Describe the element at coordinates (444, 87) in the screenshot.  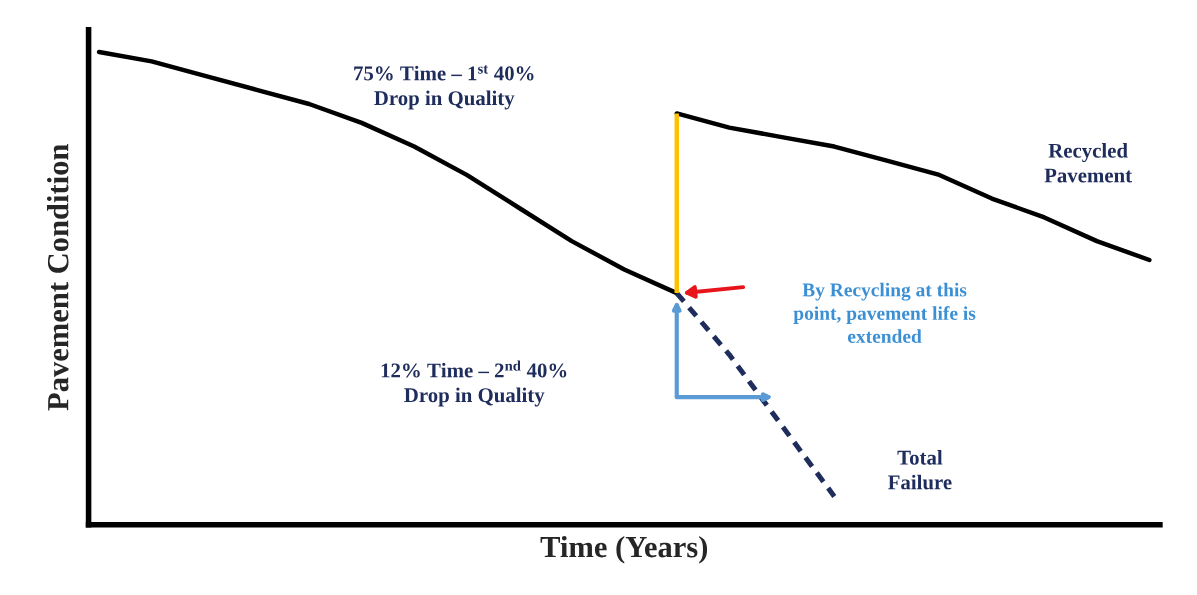
I see `annotation: 75% Time – 1$^{st}$ 40% Drop in Quality` at that location.